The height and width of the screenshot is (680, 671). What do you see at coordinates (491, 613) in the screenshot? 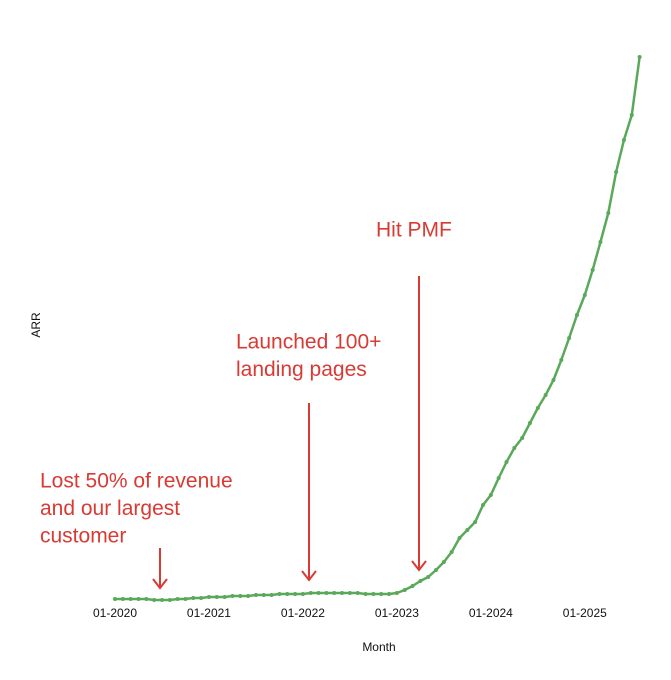
I see `x-tick-label: 01-2024` at bounding box center [491, 613].